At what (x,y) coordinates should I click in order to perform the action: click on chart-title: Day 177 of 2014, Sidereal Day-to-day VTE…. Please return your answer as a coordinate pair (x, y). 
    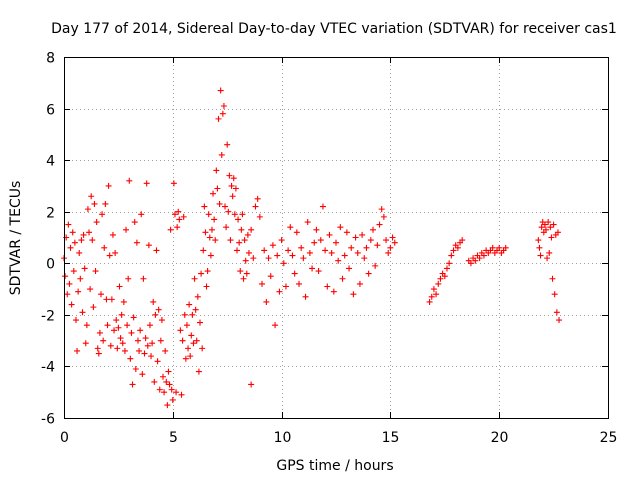
    Looking at the image, I should click on (334, 29).